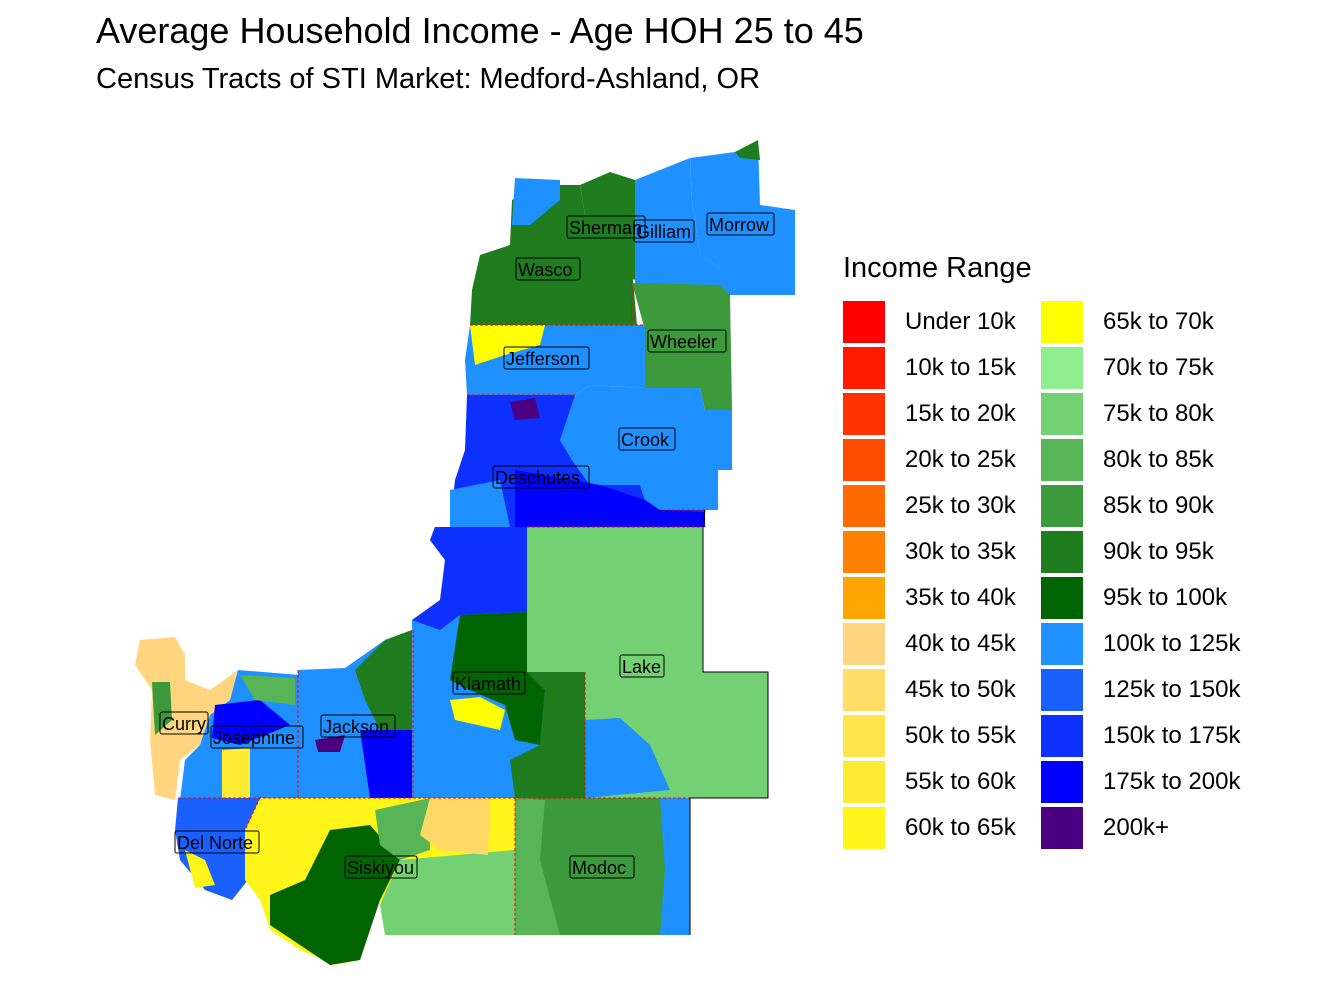 The width and height of the screenshot is (1344, 1008). I want to click on legend-item: Under 10k, so click(942, 322).